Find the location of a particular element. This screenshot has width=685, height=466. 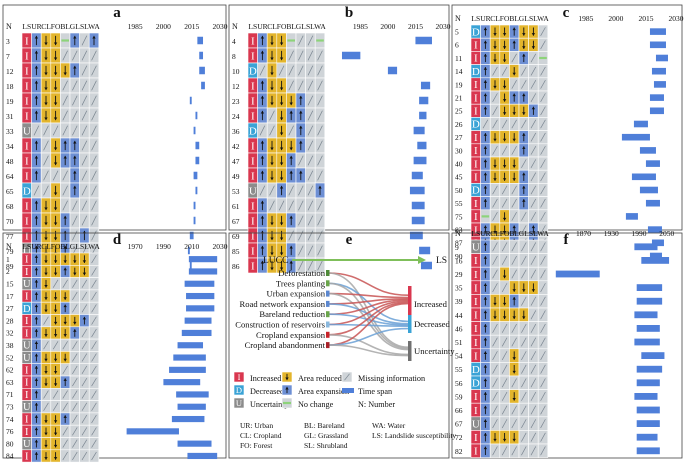

row-number: 86 is located at coordinates (236, 266).